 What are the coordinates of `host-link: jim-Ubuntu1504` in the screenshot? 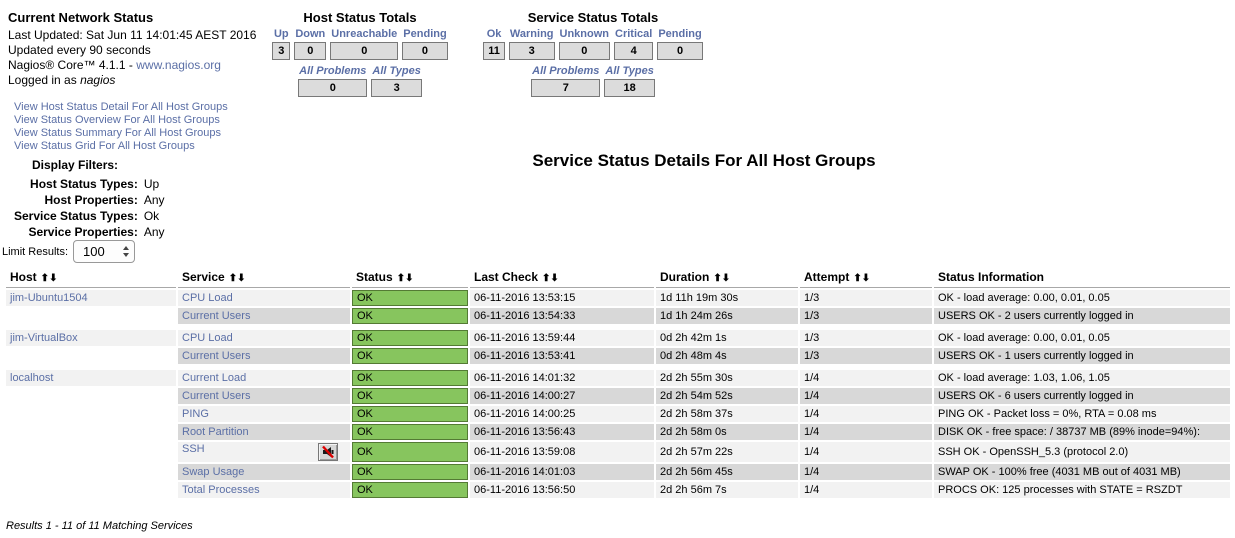 It's located at (49, 298).